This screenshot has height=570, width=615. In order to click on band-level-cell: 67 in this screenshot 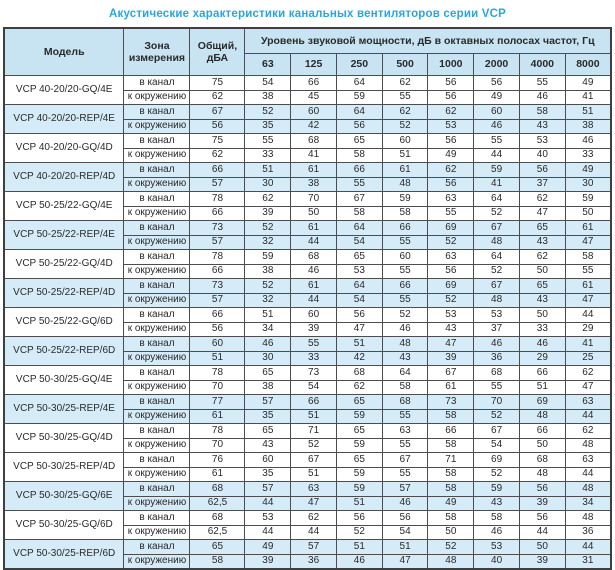, I will do `click(496, 228)`.